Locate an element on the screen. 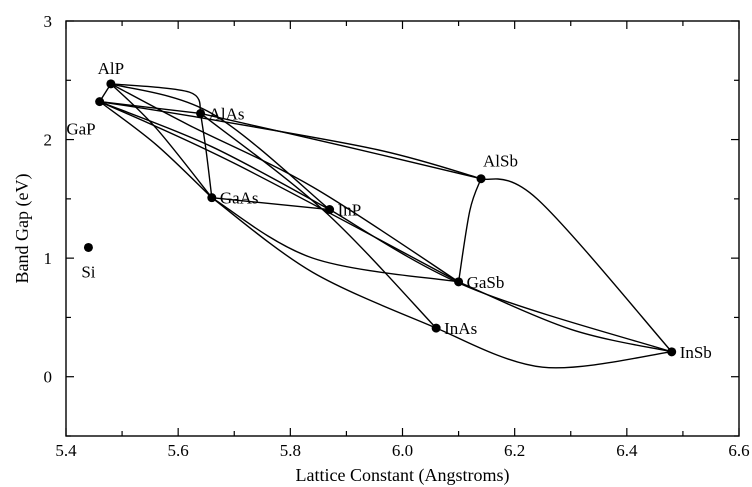  point-label-gasb: GaSb is located at coordinates (486, 282).